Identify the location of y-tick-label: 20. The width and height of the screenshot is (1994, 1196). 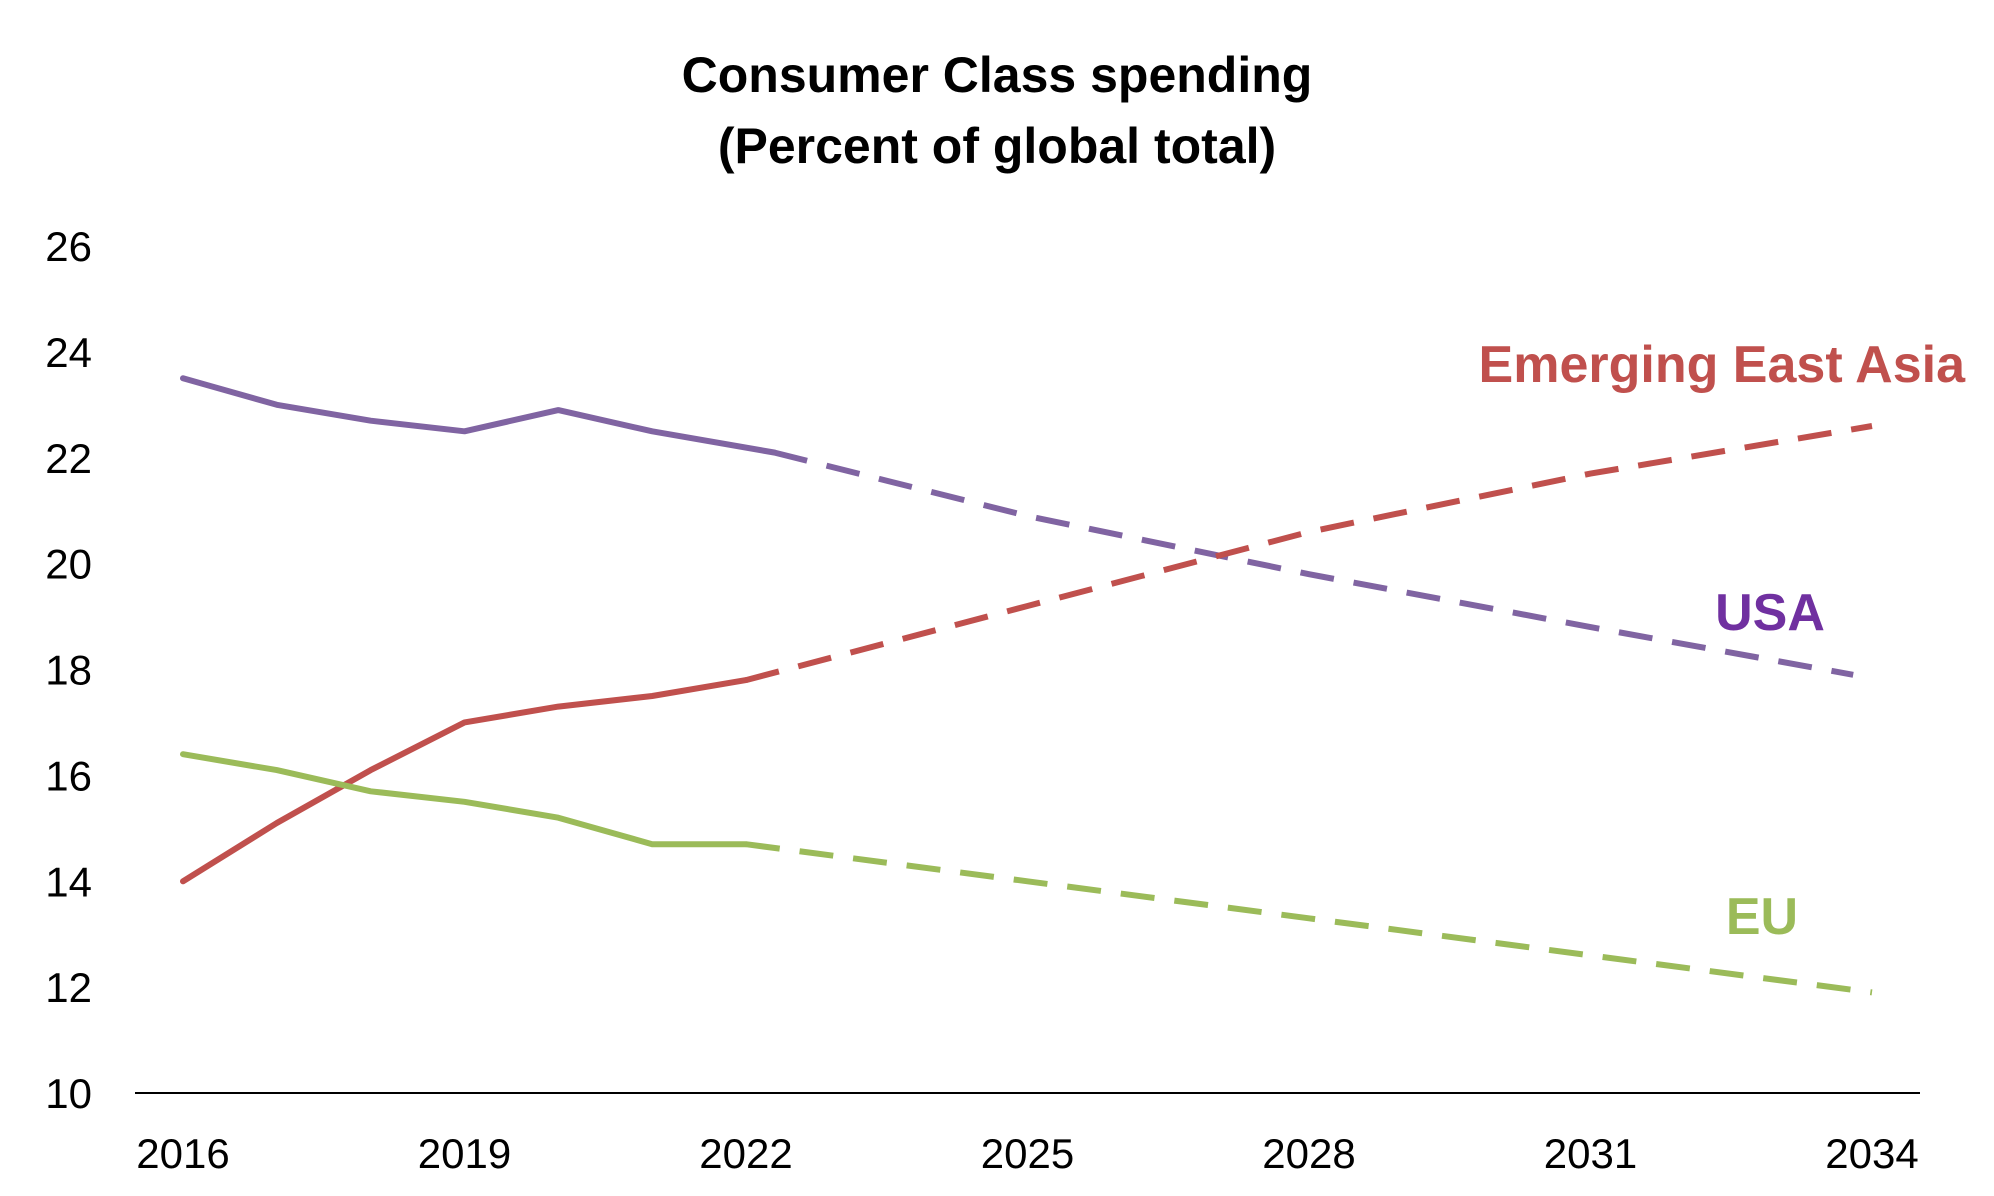
(68, 564).